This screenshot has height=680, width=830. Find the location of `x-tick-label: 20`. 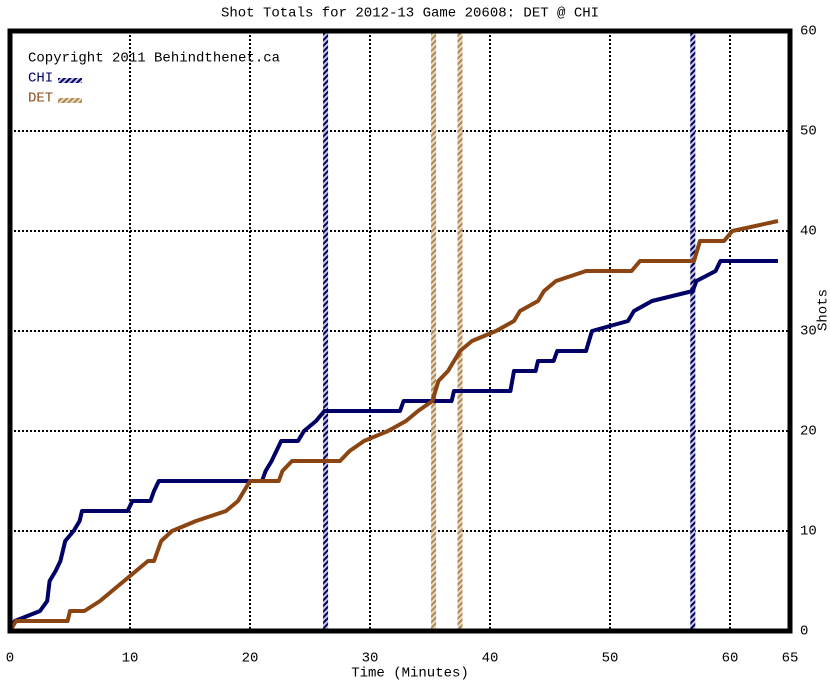

x-tick-label: 20 is located at coordinates (250, 659).